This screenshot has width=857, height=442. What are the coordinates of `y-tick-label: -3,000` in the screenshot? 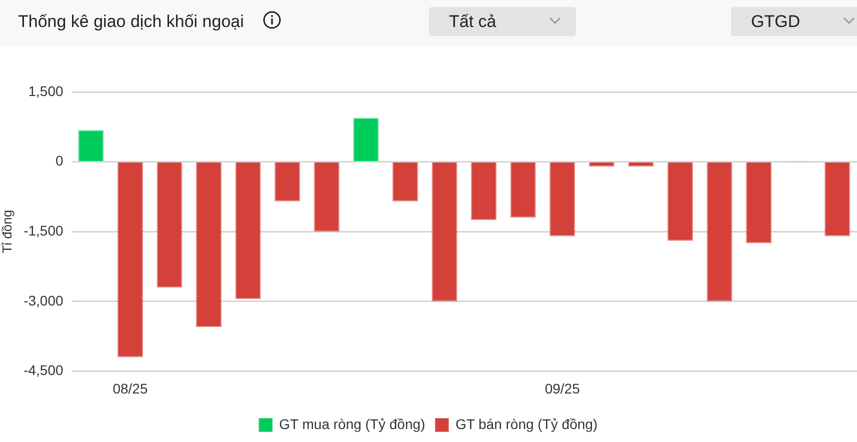 It's located at (44, 300).